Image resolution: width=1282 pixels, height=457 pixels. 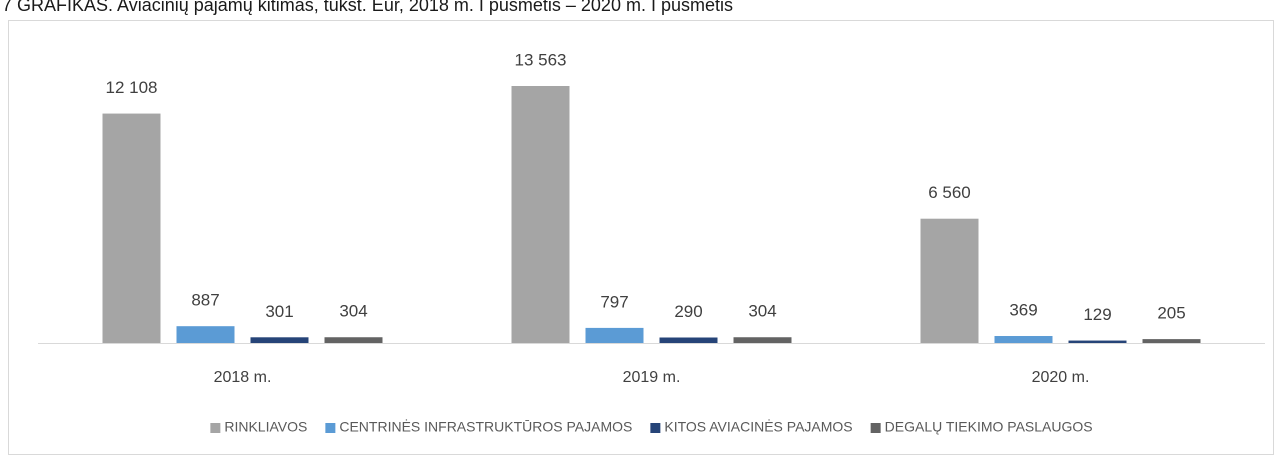 I want to click on data-label: 290, so click(x=688, y=311).